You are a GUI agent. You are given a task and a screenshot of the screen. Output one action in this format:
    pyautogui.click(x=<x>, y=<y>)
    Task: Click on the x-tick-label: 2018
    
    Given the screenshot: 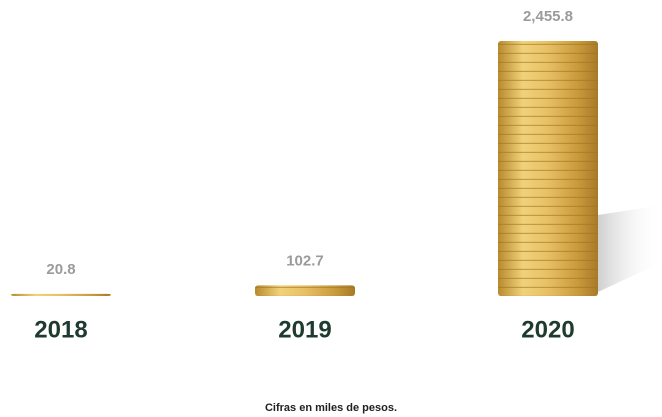 What is the action you would take?
    pyautogui.click(x=60, y=329)
    